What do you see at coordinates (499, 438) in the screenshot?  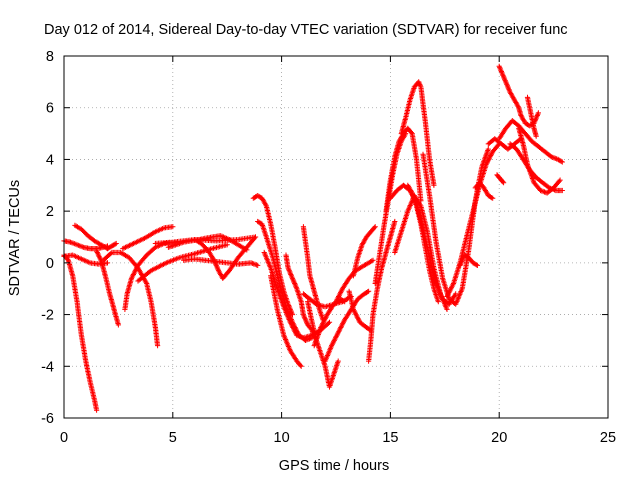 I see `x-tick-label: 20` at bounding box center [499, 438].